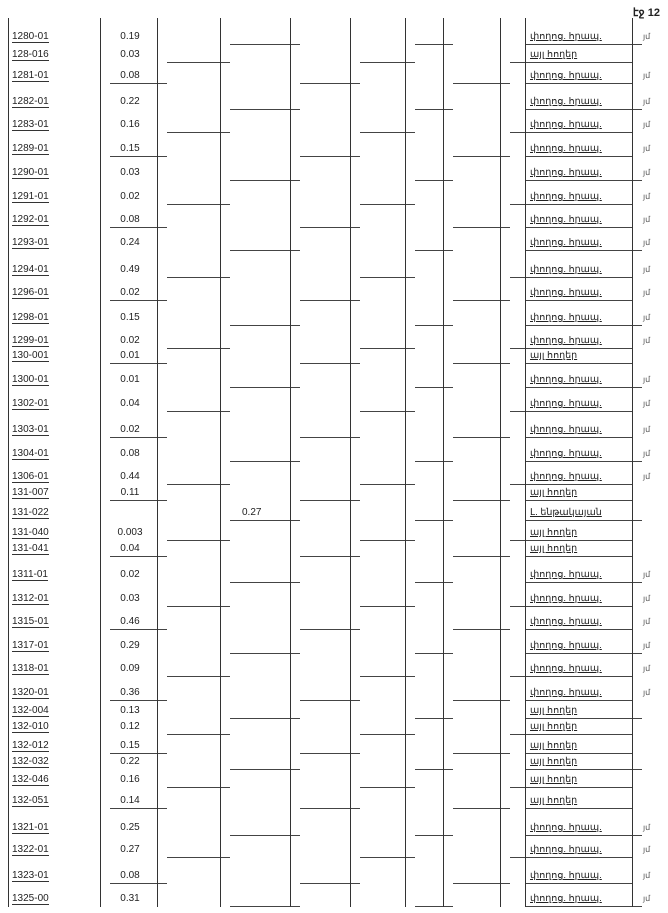 This screenshot has height=913, width=668. I want to click on parcel-code: 1303-01, so click(30, 430).